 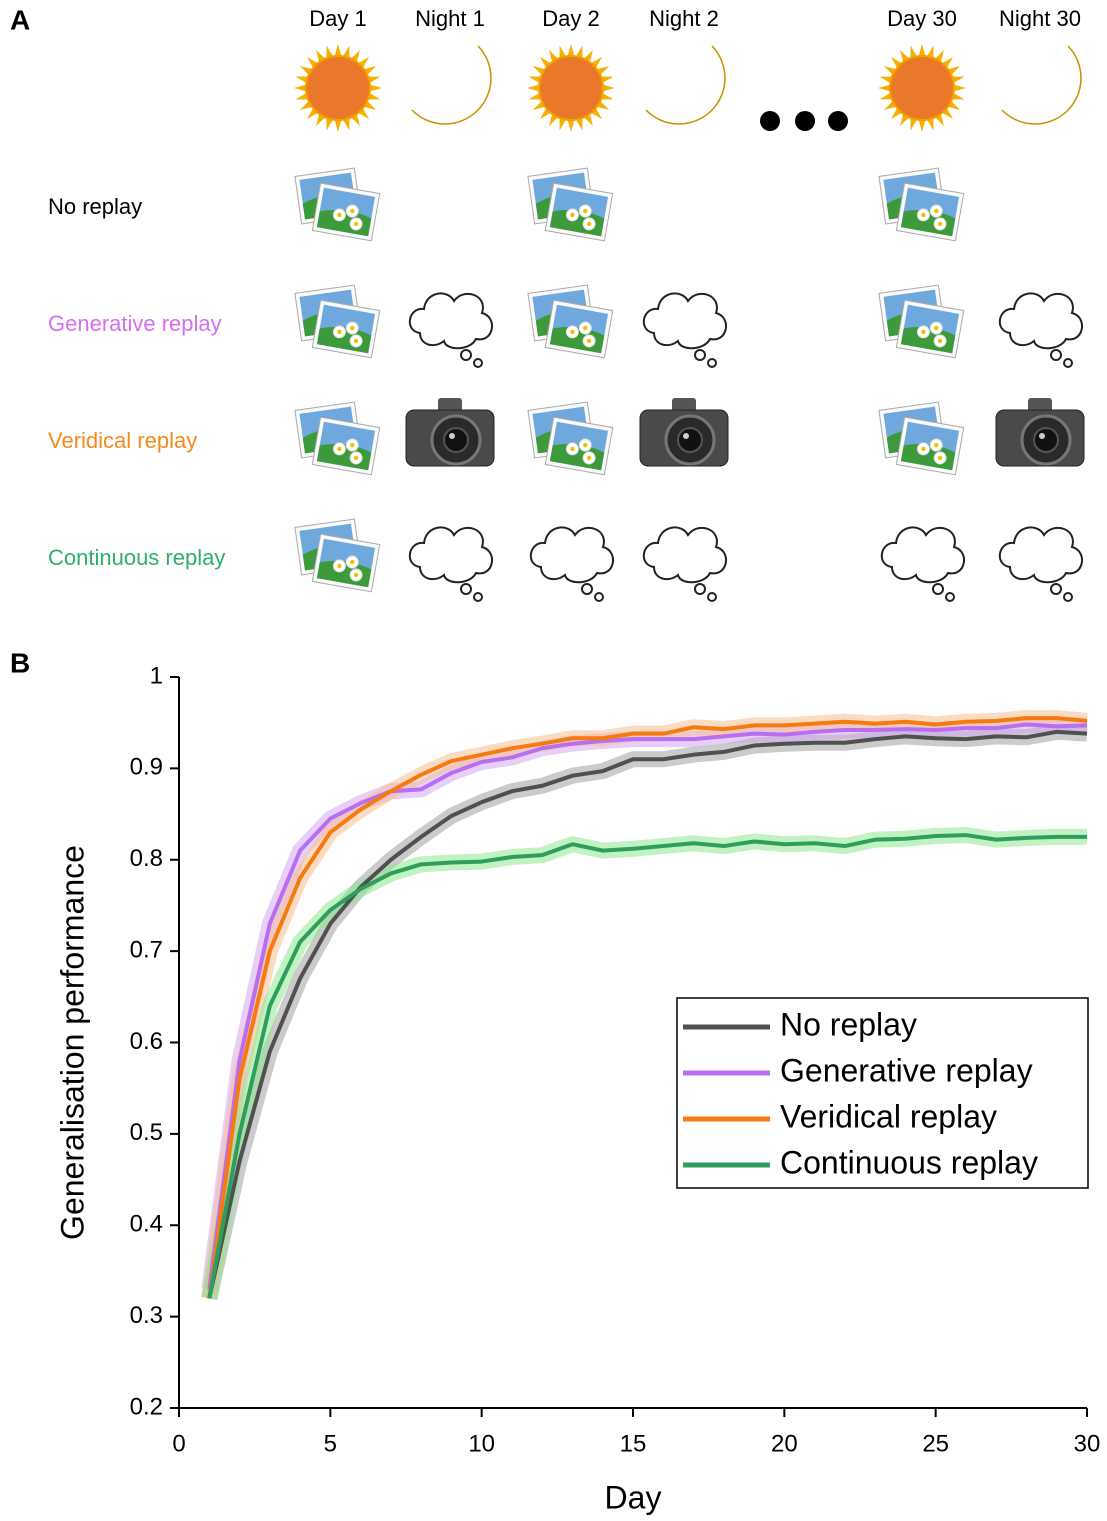 I want to click on legend-box, so click(x=882, y=1093).